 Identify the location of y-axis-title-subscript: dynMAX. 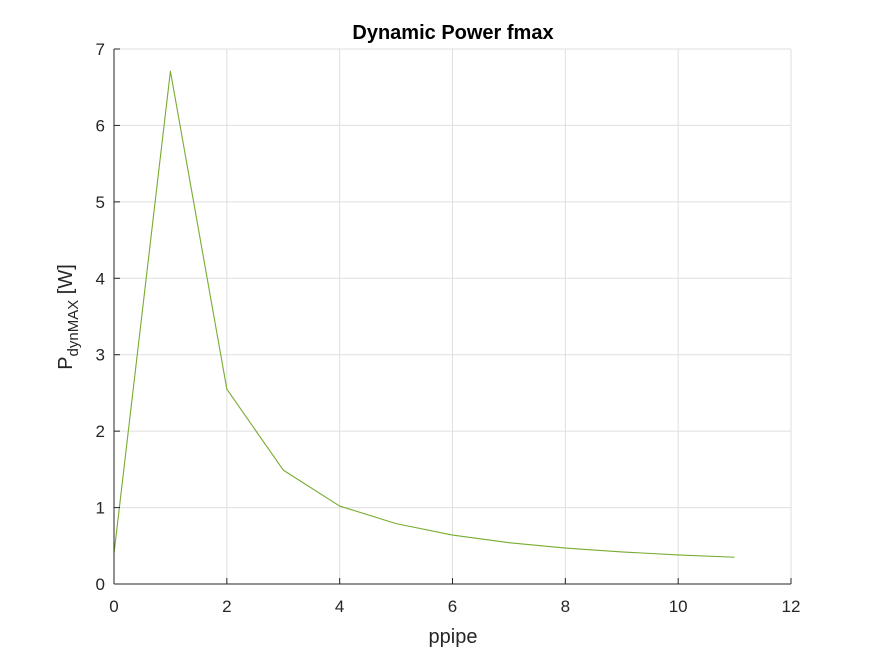
(73, 328).